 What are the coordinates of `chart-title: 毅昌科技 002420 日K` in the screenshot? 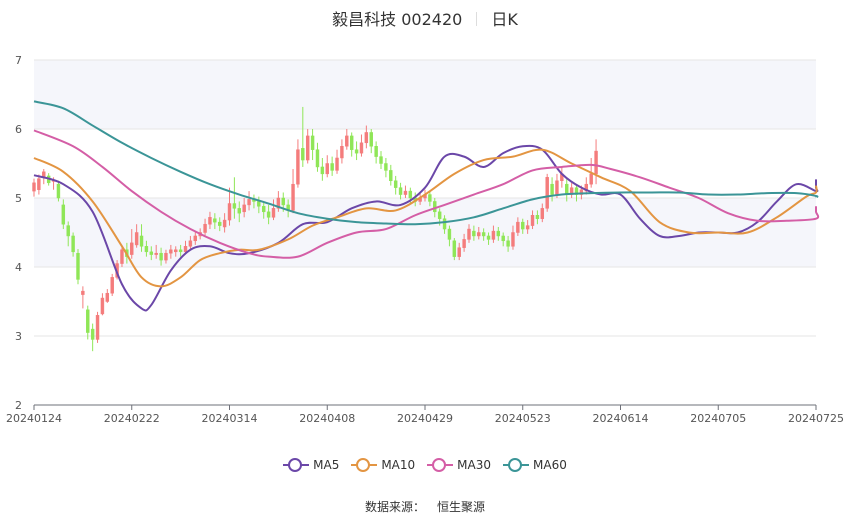 It's located at (425, 18).